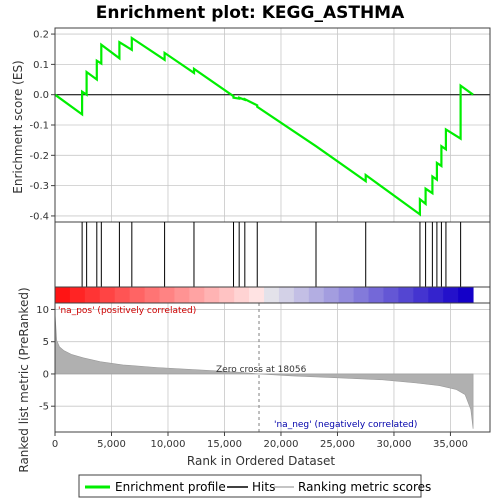  I want to click on metric-axis-label: Ranked list metric (PreRanked), so click(24, 379).